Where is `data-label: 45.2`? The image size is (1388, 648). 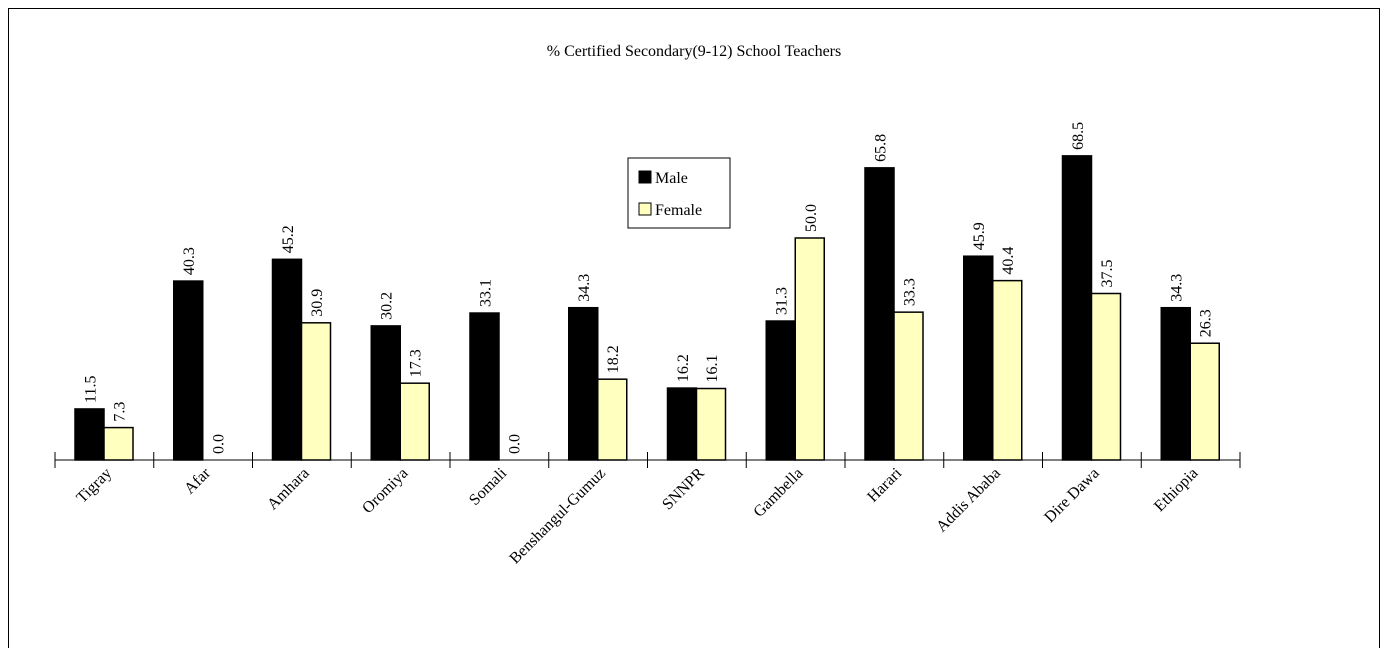
data-label: 45.2 is located at coordinates (288, 239).